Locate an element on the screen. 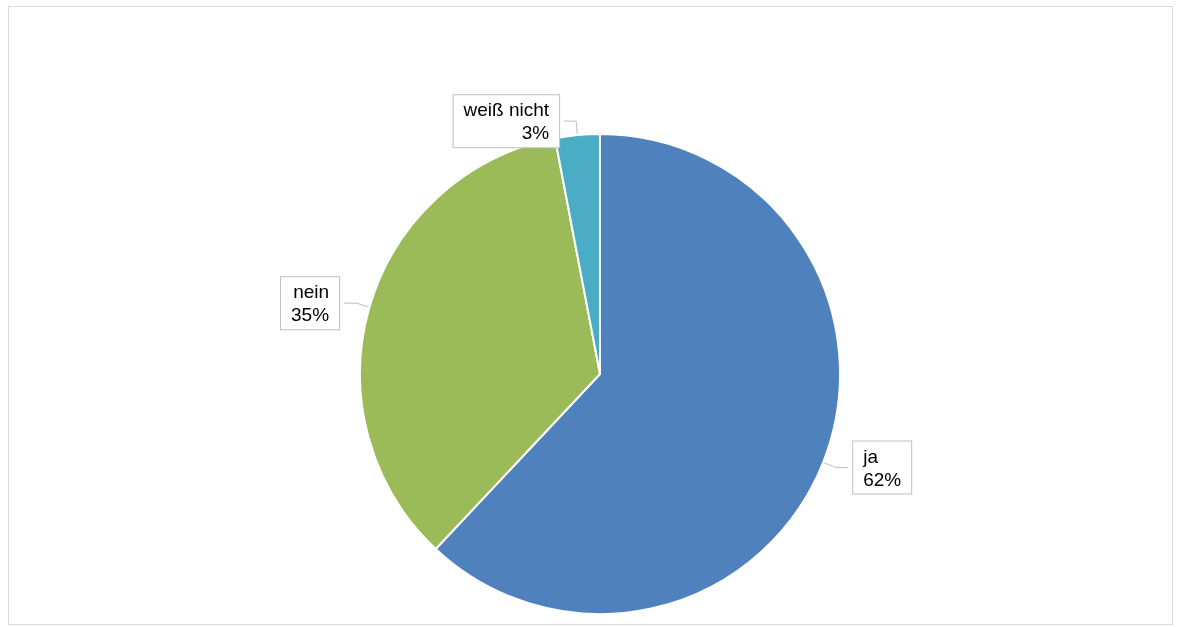 Image resolution: width=1177 pixels, height=627 pixels. data-label: 35% is located at coordinates (310, 315).